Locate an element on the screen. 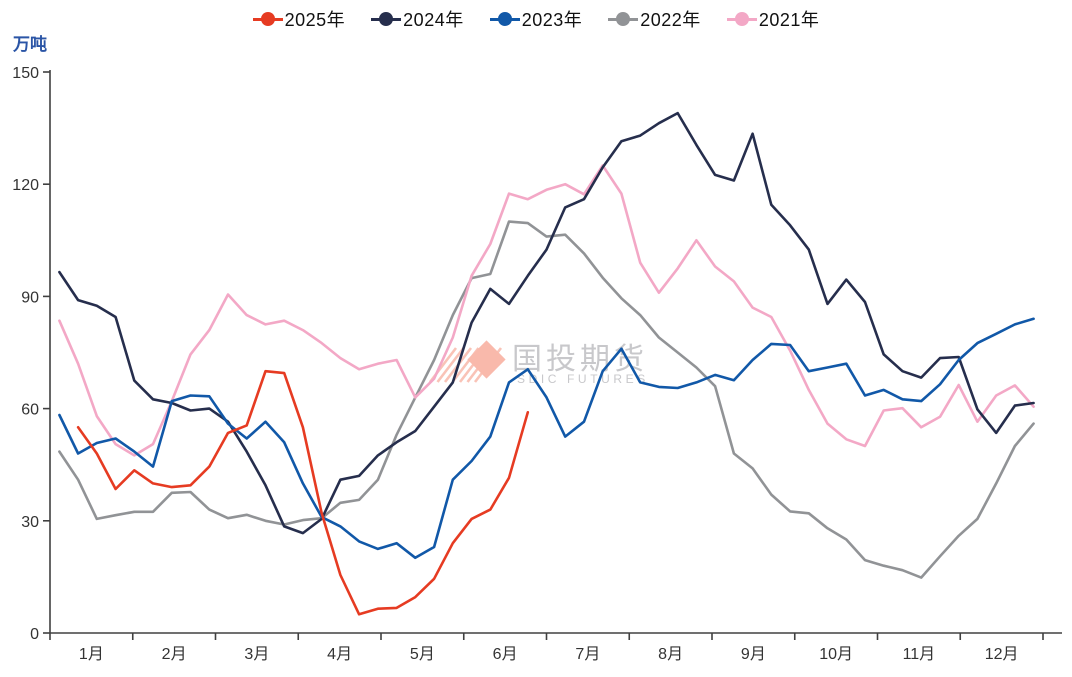  legend-item-2022: 2022年 is located at coordinates (654, 19).